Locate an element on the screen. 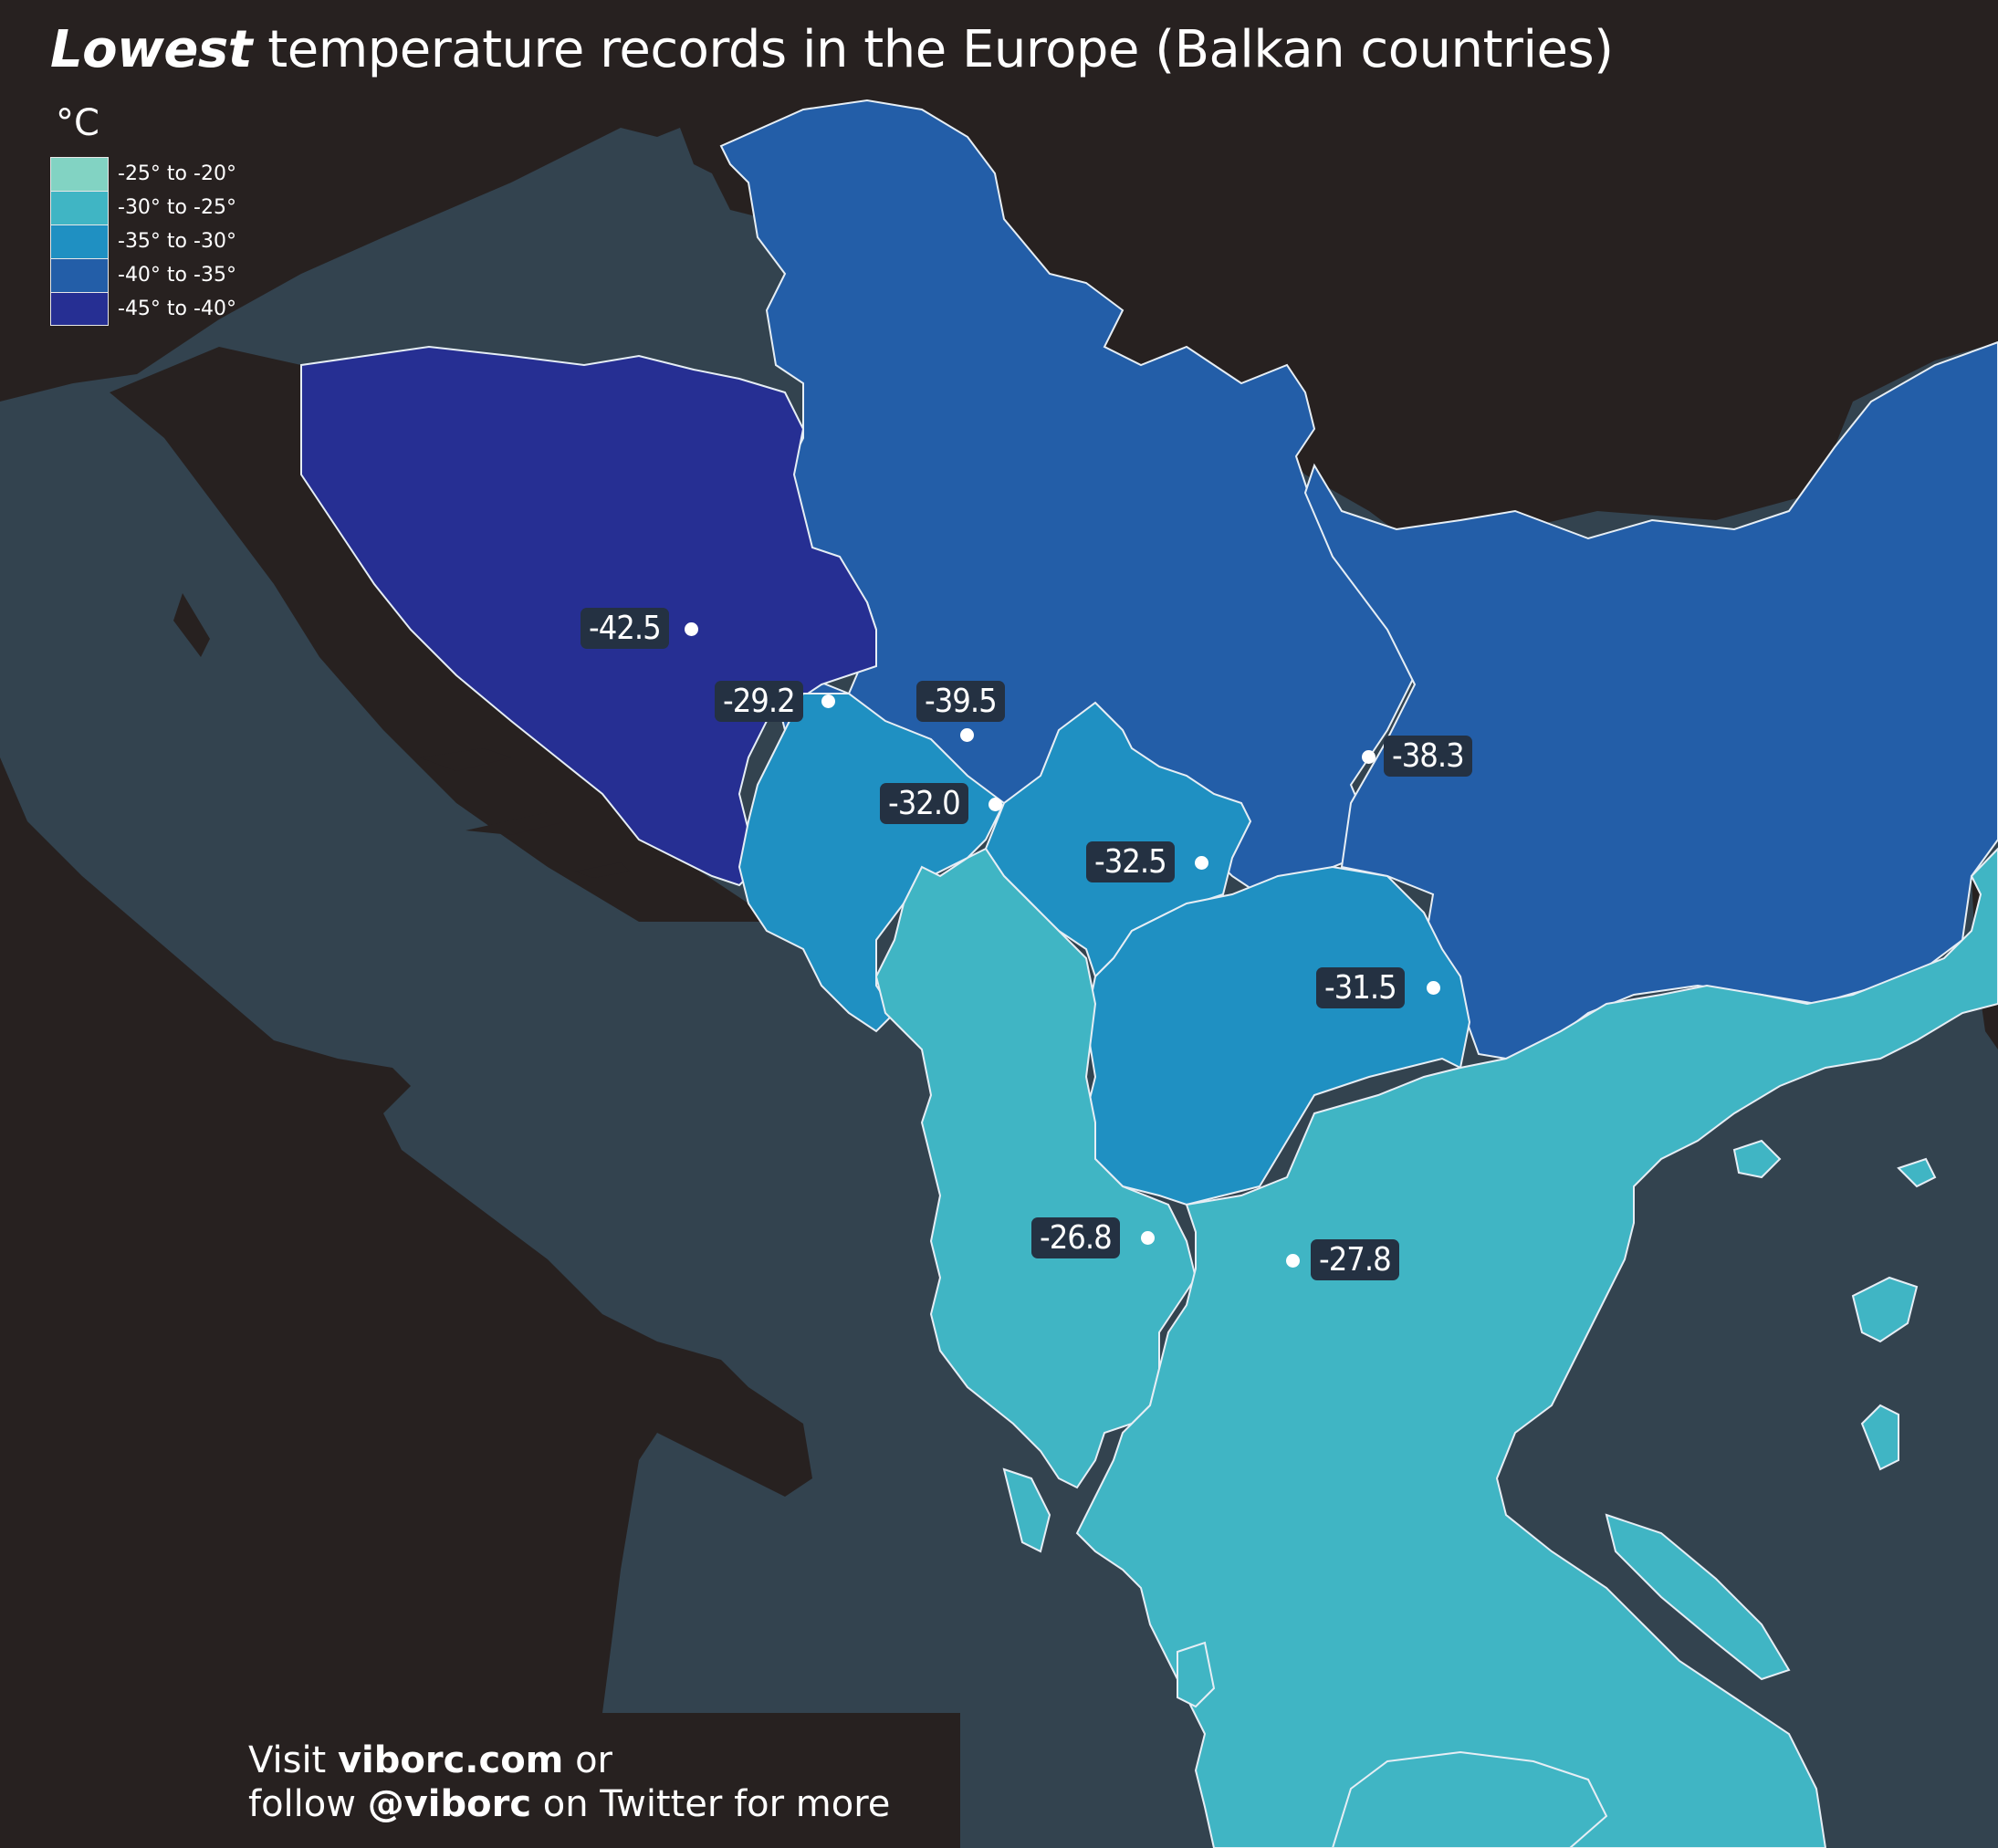 Image resolution: width=1998 pixels, height=1848 pixels. island-crete is located at coordinates (1469, 1799).